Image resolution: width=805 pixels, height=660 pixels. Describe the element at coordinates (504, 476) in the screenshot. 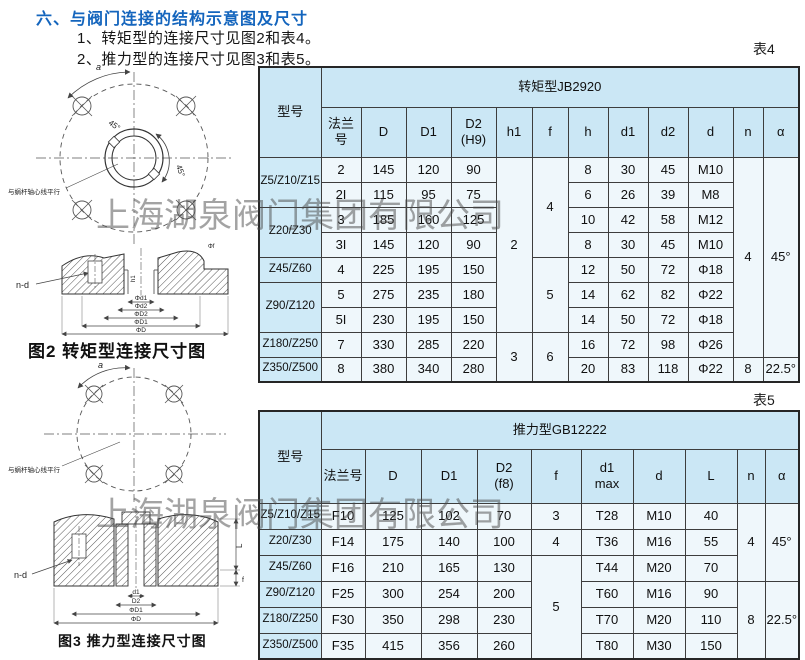

I see `t5-col-D2: D2 (f8)` at that location.